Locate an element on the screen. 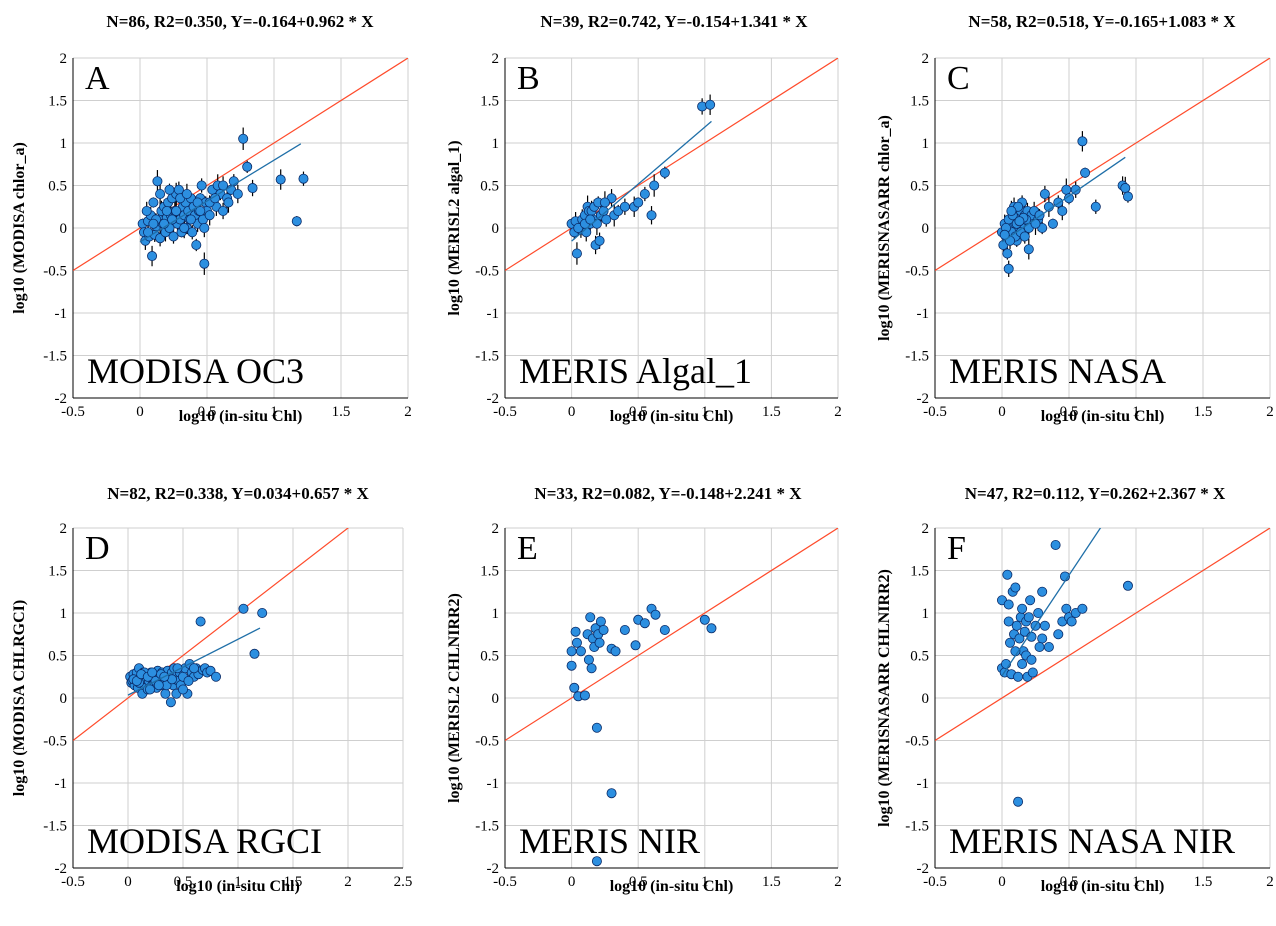  panel-b: -0.5 0 0.5 1 1.5 2 -2 -1.5 -1 -0.5 0 0.5 1 1.5 2 is located at coordinates (658, 235).